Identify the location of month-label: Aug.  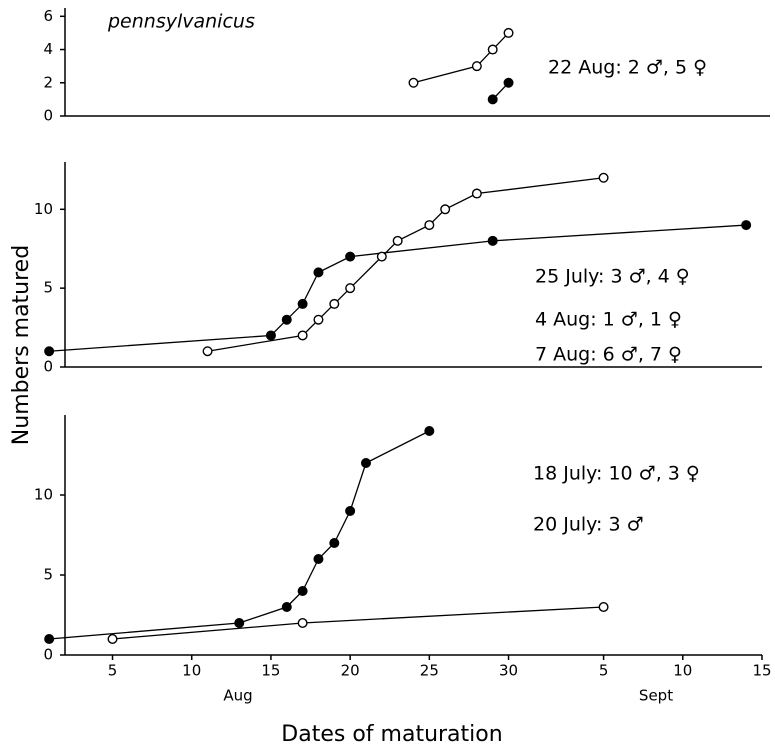
(237, 696).